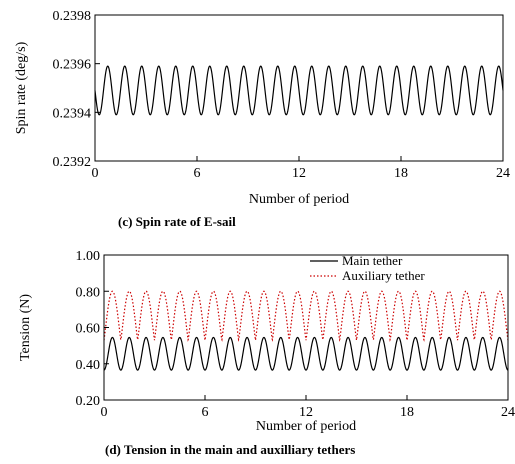 The height and width of the screenshot is (464, 515). I want to click on y-tick-label: 1.00, so click(88, 256).